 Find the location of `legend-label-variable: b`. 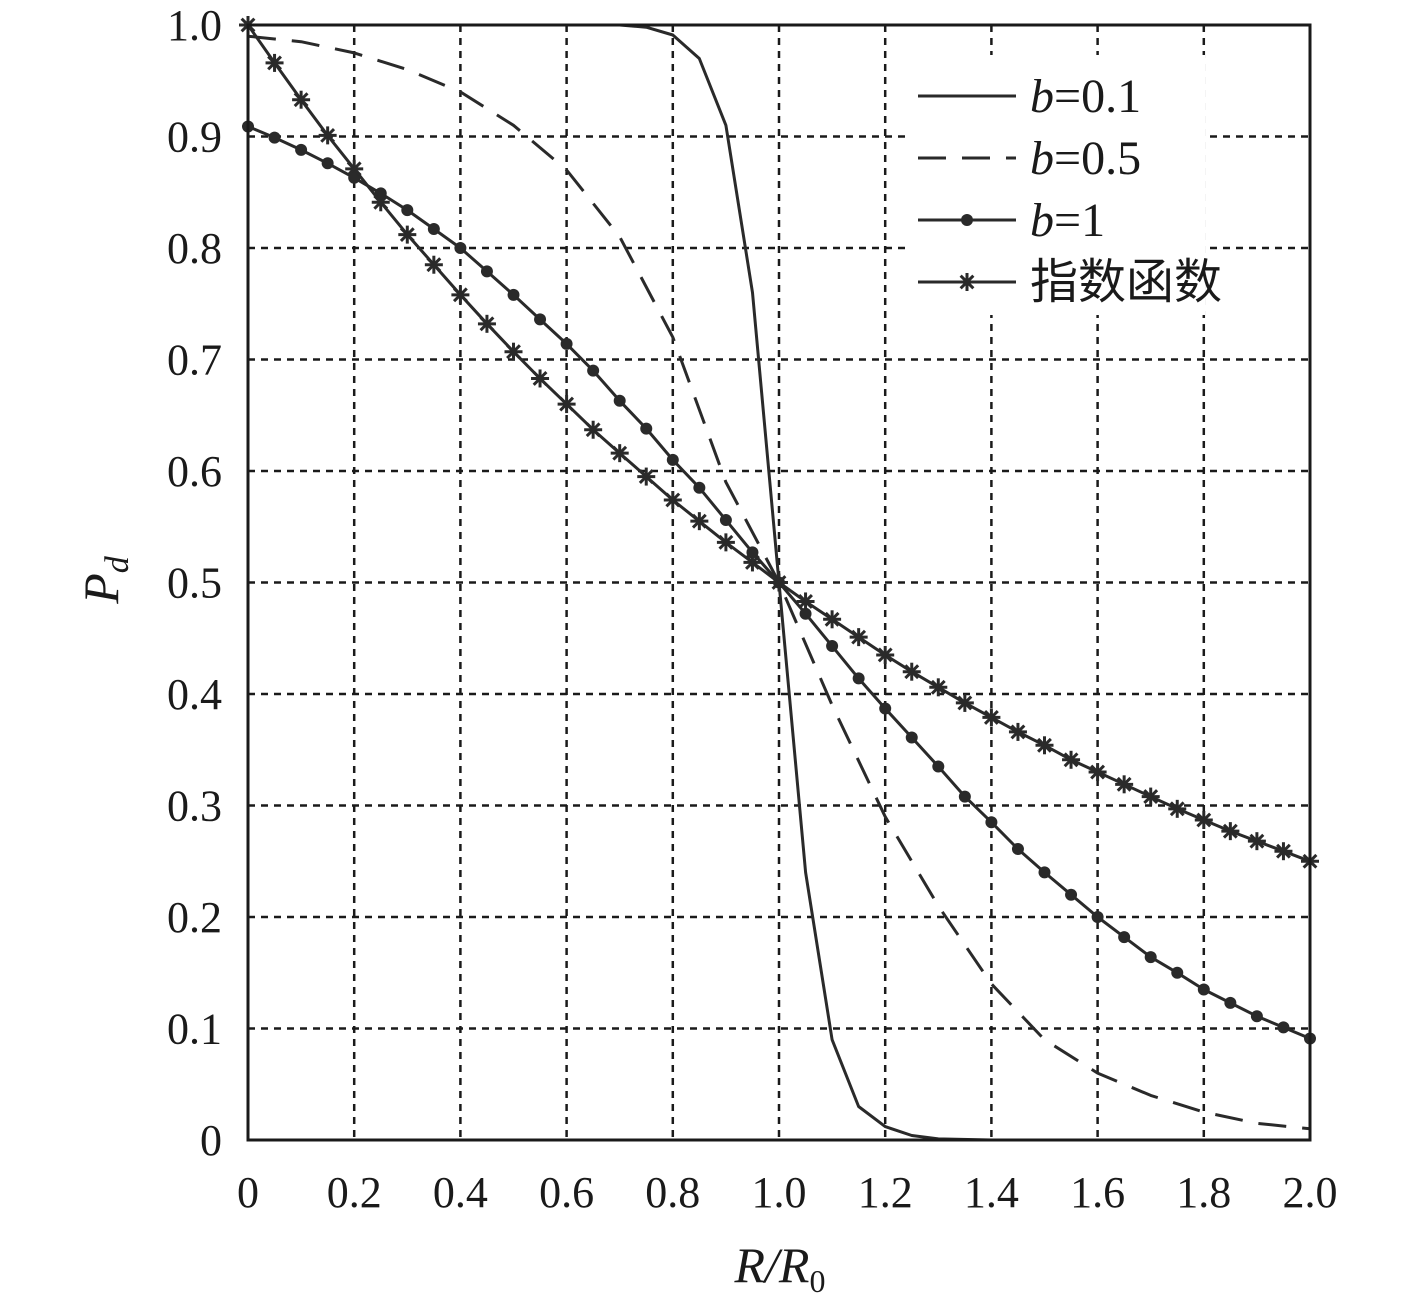

legend-label-variable: b is located at coordinates (1042, 96).